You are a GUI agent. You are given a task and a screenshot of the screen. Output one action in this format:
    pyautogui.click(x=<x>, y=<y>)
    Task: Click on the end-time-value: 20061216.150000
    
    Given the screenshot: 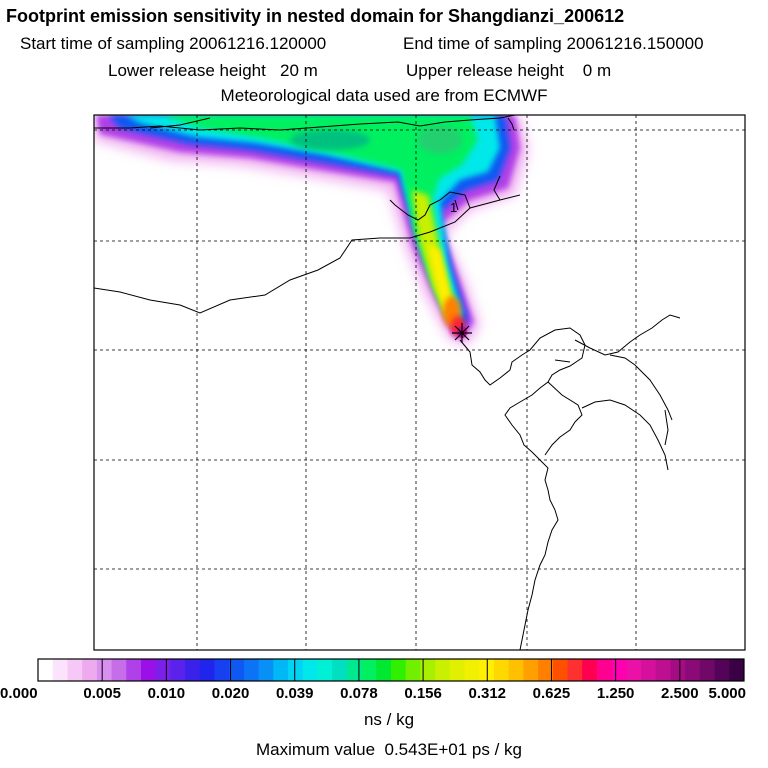 What is the action you would take?
    pyautogui.click(x=635, y=43)
    